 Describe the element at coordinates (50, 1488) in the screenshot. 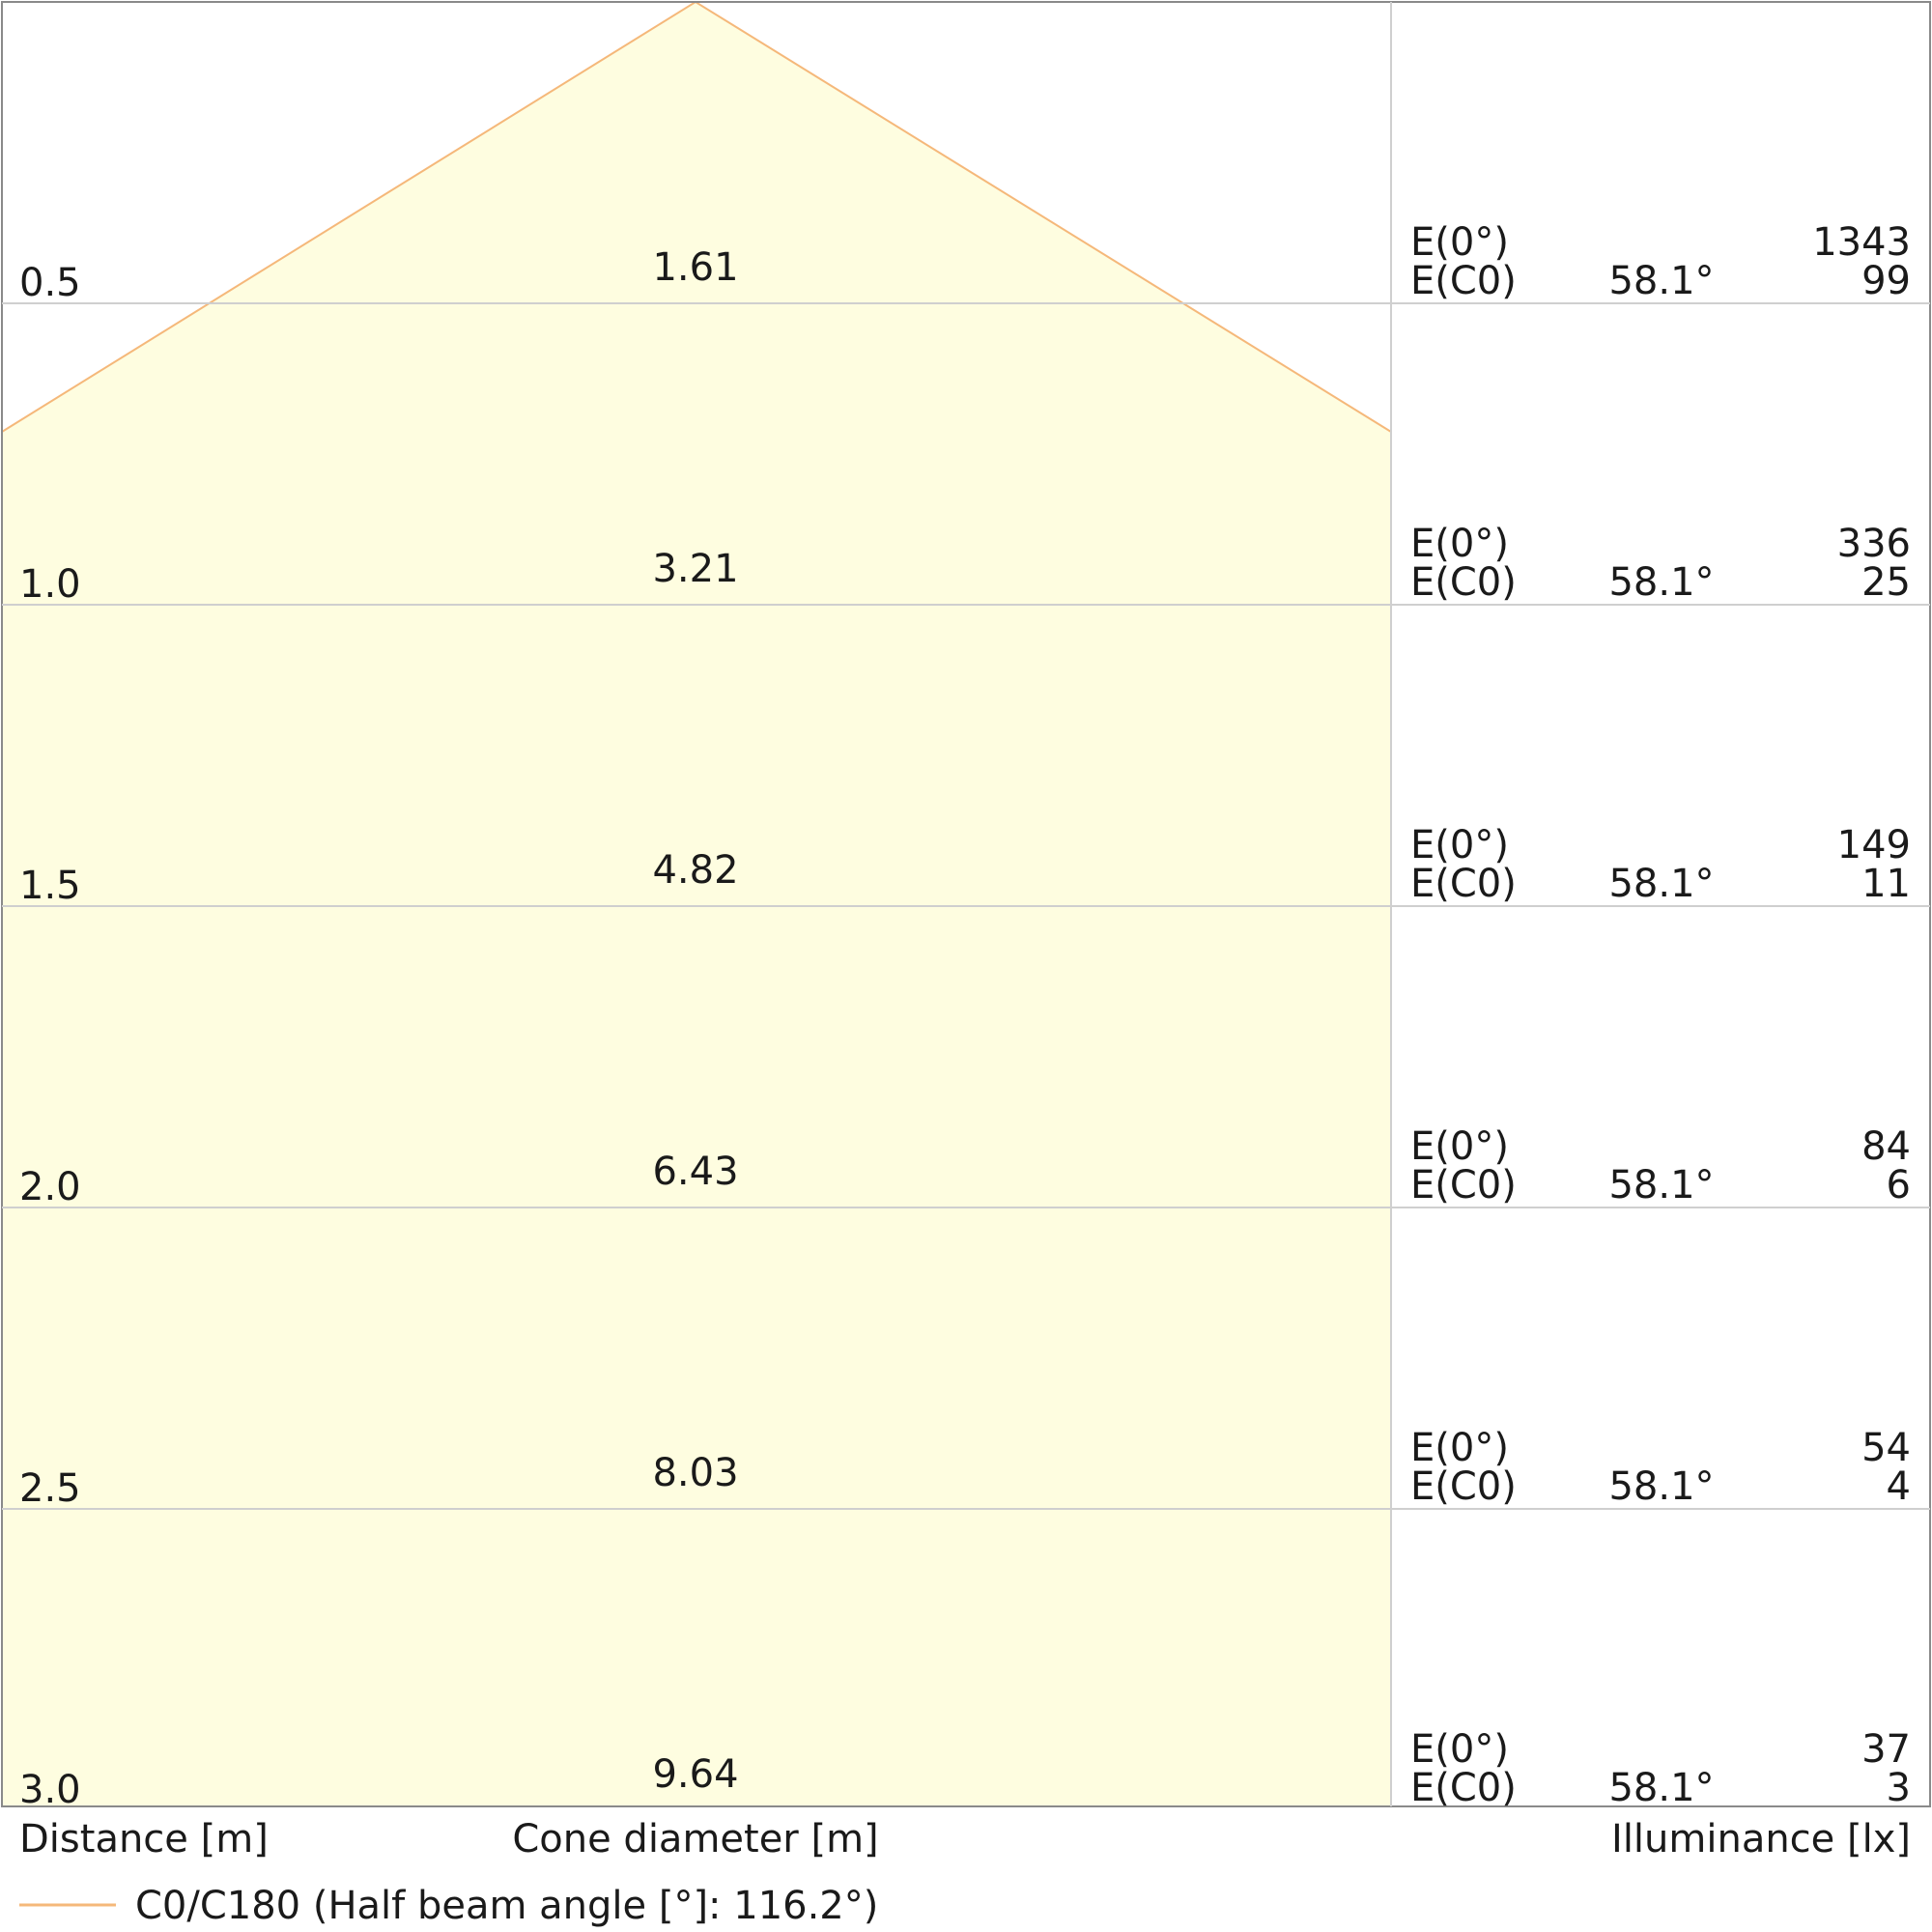

I see `distance-value: 2.5` at that location.